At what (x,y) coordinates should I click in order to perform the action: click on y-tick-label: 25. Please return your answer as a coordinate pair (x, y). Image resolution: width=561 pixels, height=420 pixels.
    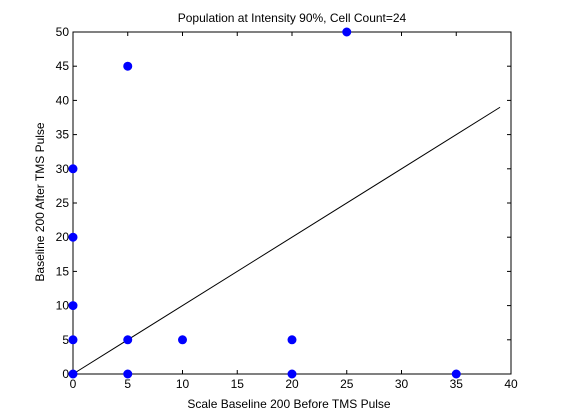
    Looking at the image, I should click on (63, 203).